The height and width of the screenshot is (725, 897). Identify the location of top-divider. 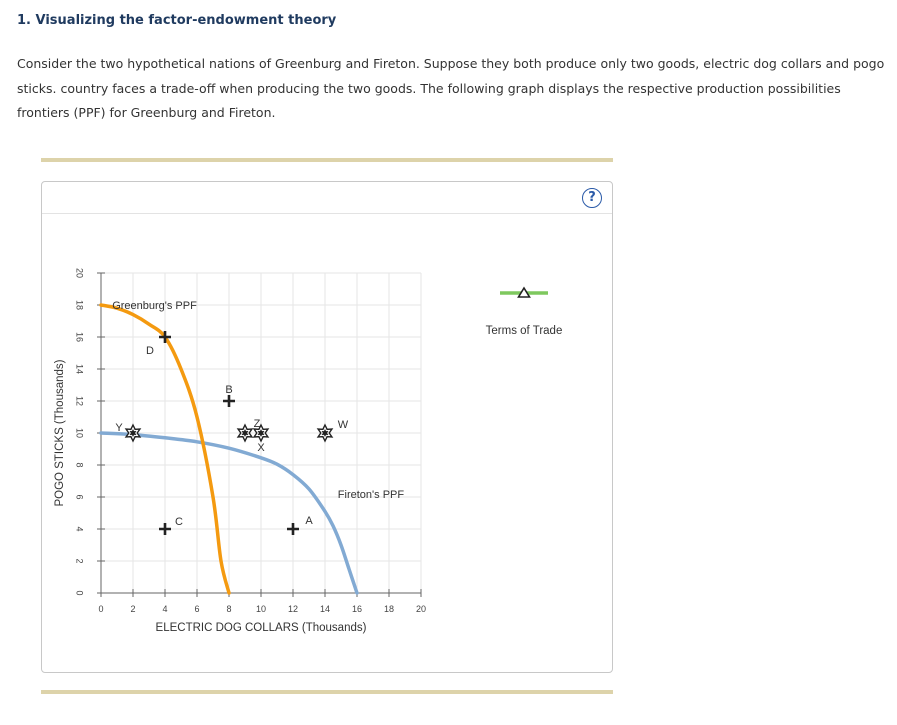
(327, 160).